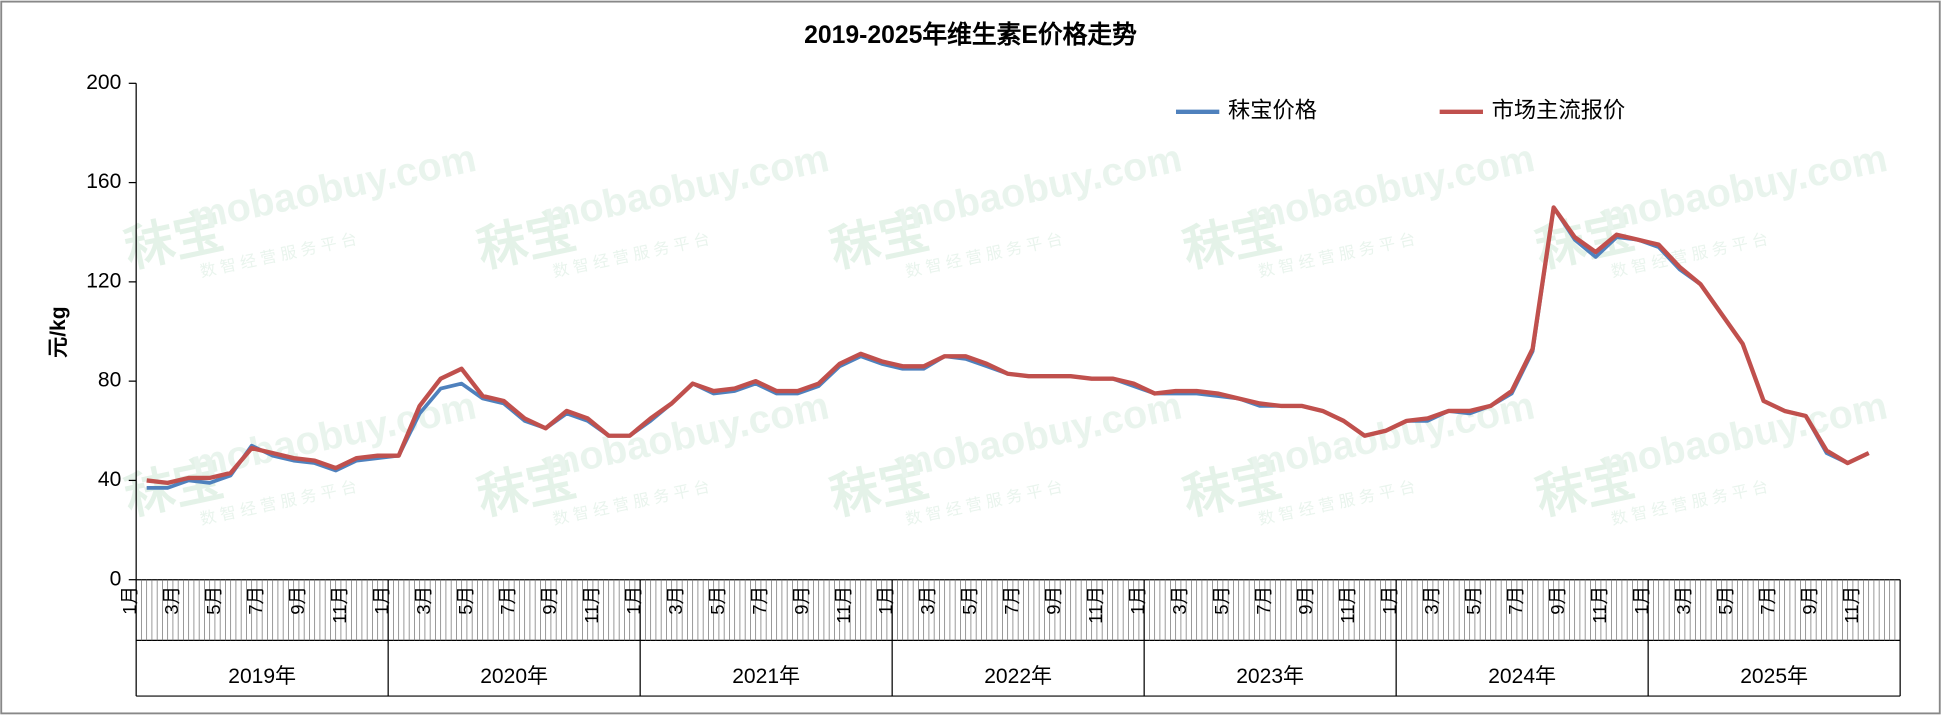  Describe the element at coordinates (1018, 676) in the screenshot. I see `year-label: 2022年` at that location.